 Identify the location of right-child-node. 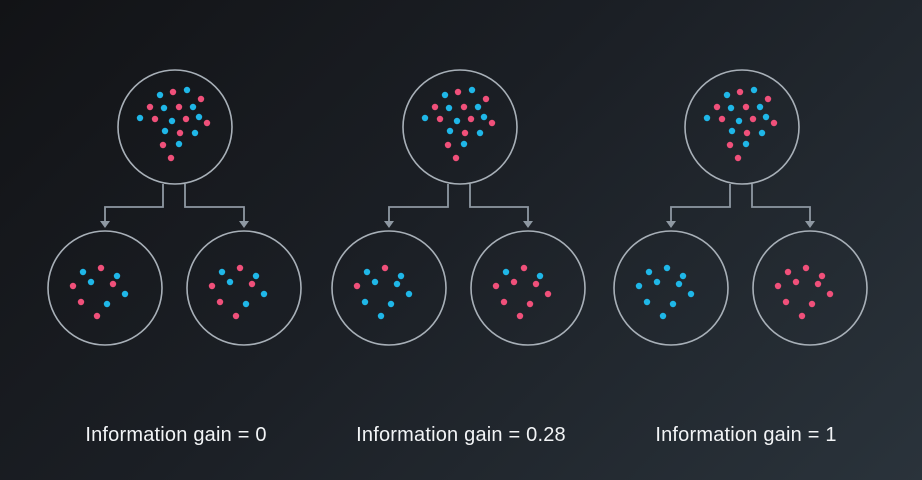
(528, 288).